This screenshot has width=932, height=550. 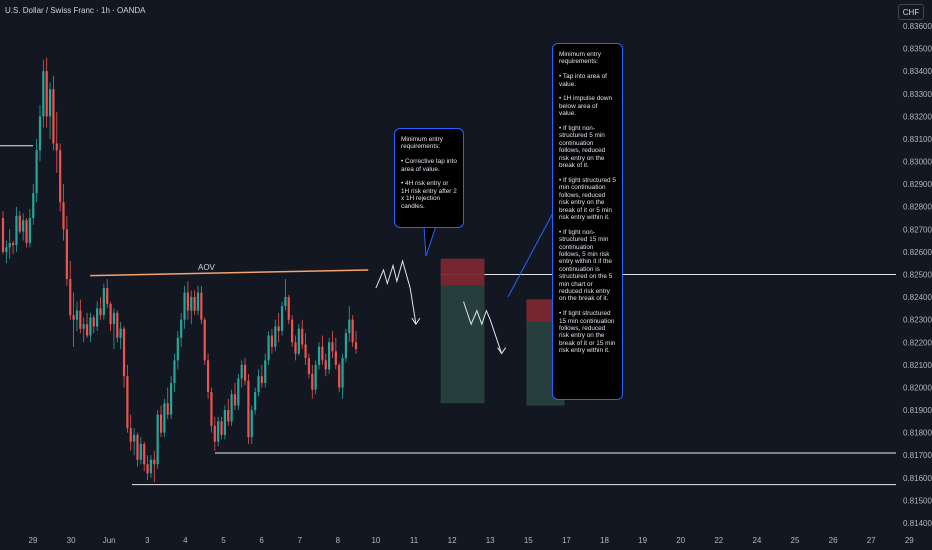 What do you see at coordinates (917, 342) in the screenshot?
I see `y-tick-label: 0.82200` at bounding box center [917, 342].